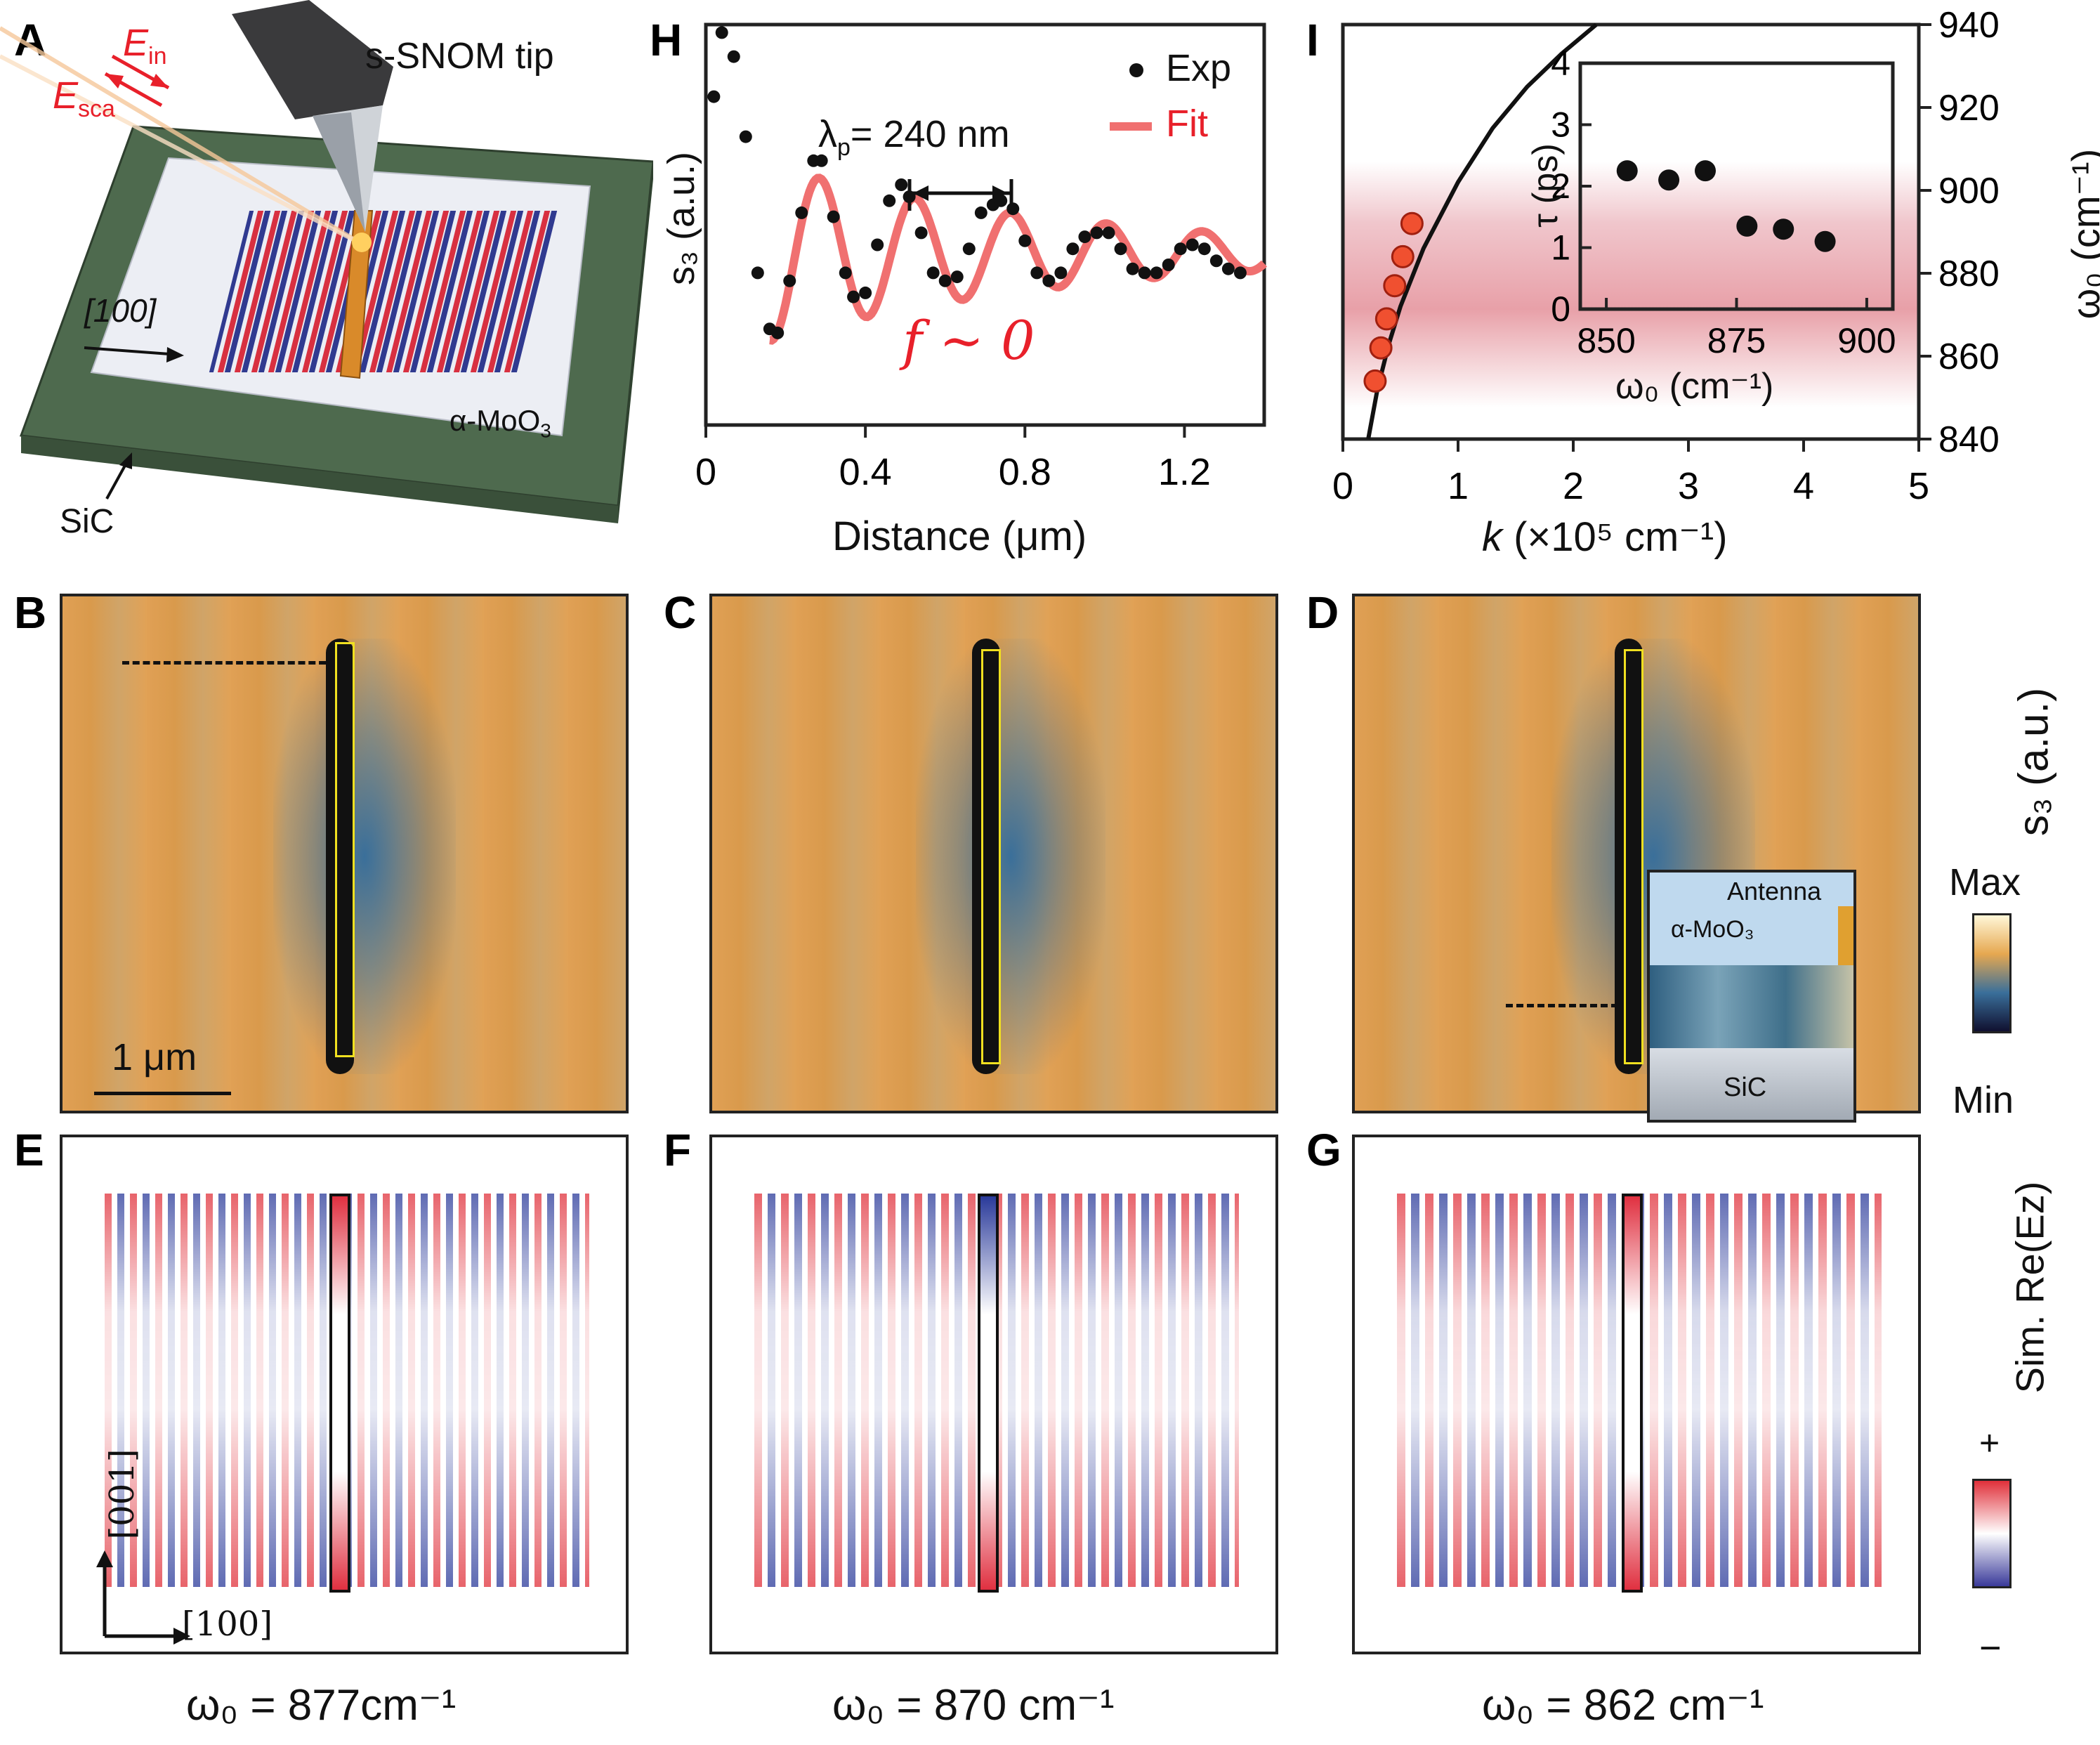  I want to click on exp-points, so click(977, 182).